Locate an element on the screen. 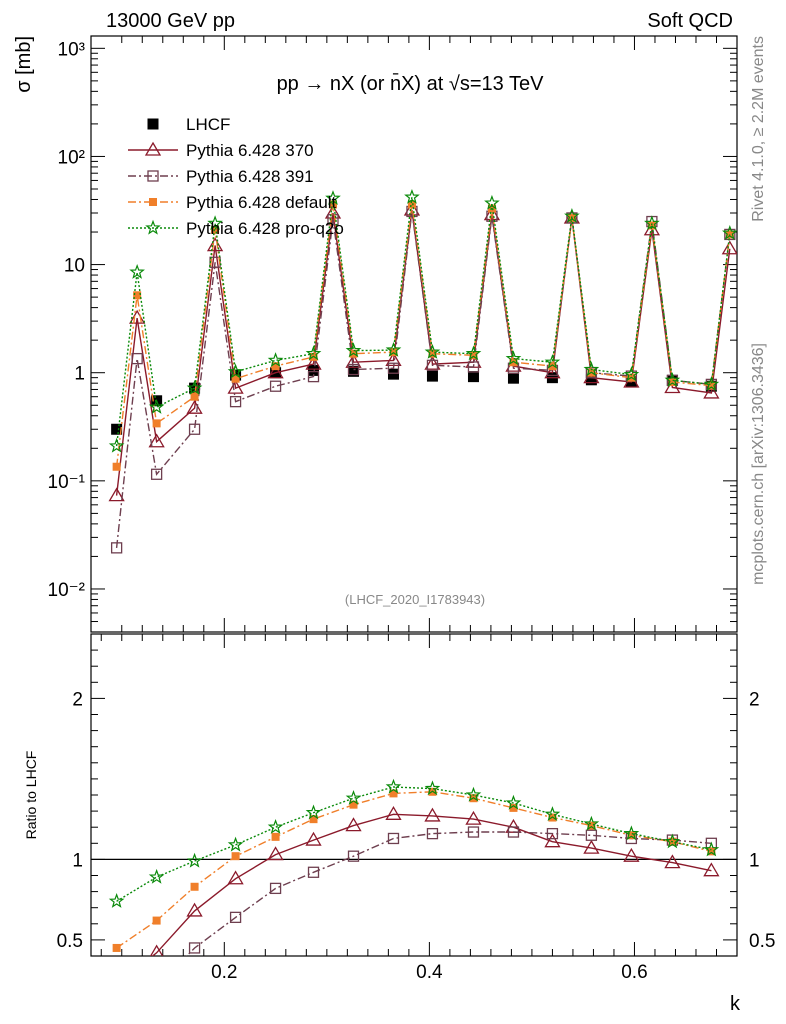  ratio-y-tick-label-right: 1 is located at coordinates (754, 860).